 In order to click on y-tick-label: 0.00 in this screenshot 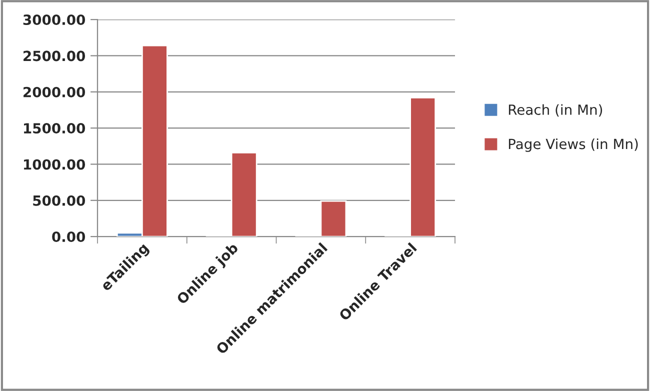, I will do `click(69, 237)`.